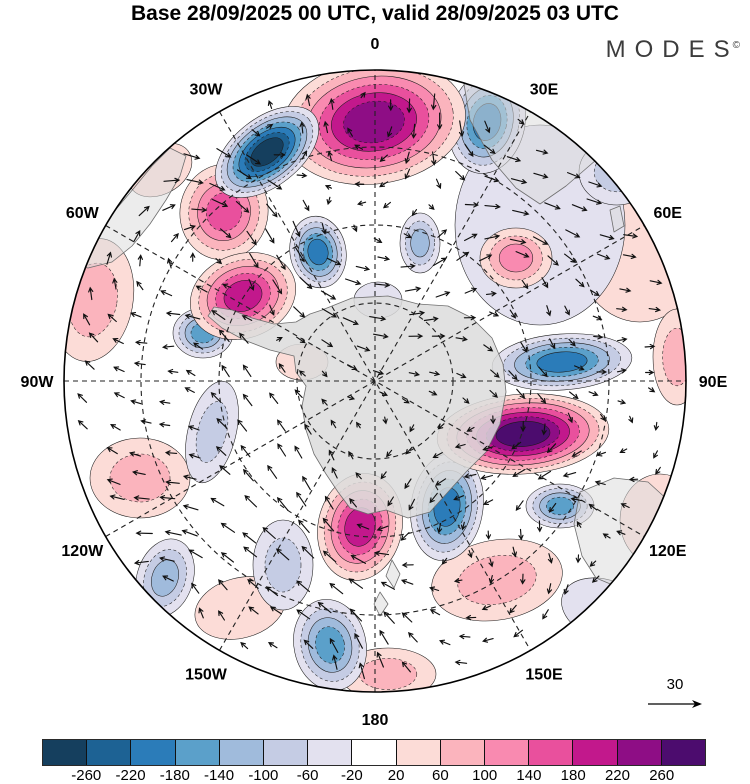 The height and width of the screenshot is (784, 750). I want to click on longitude-label-90E: 90E, so click(713, 382).